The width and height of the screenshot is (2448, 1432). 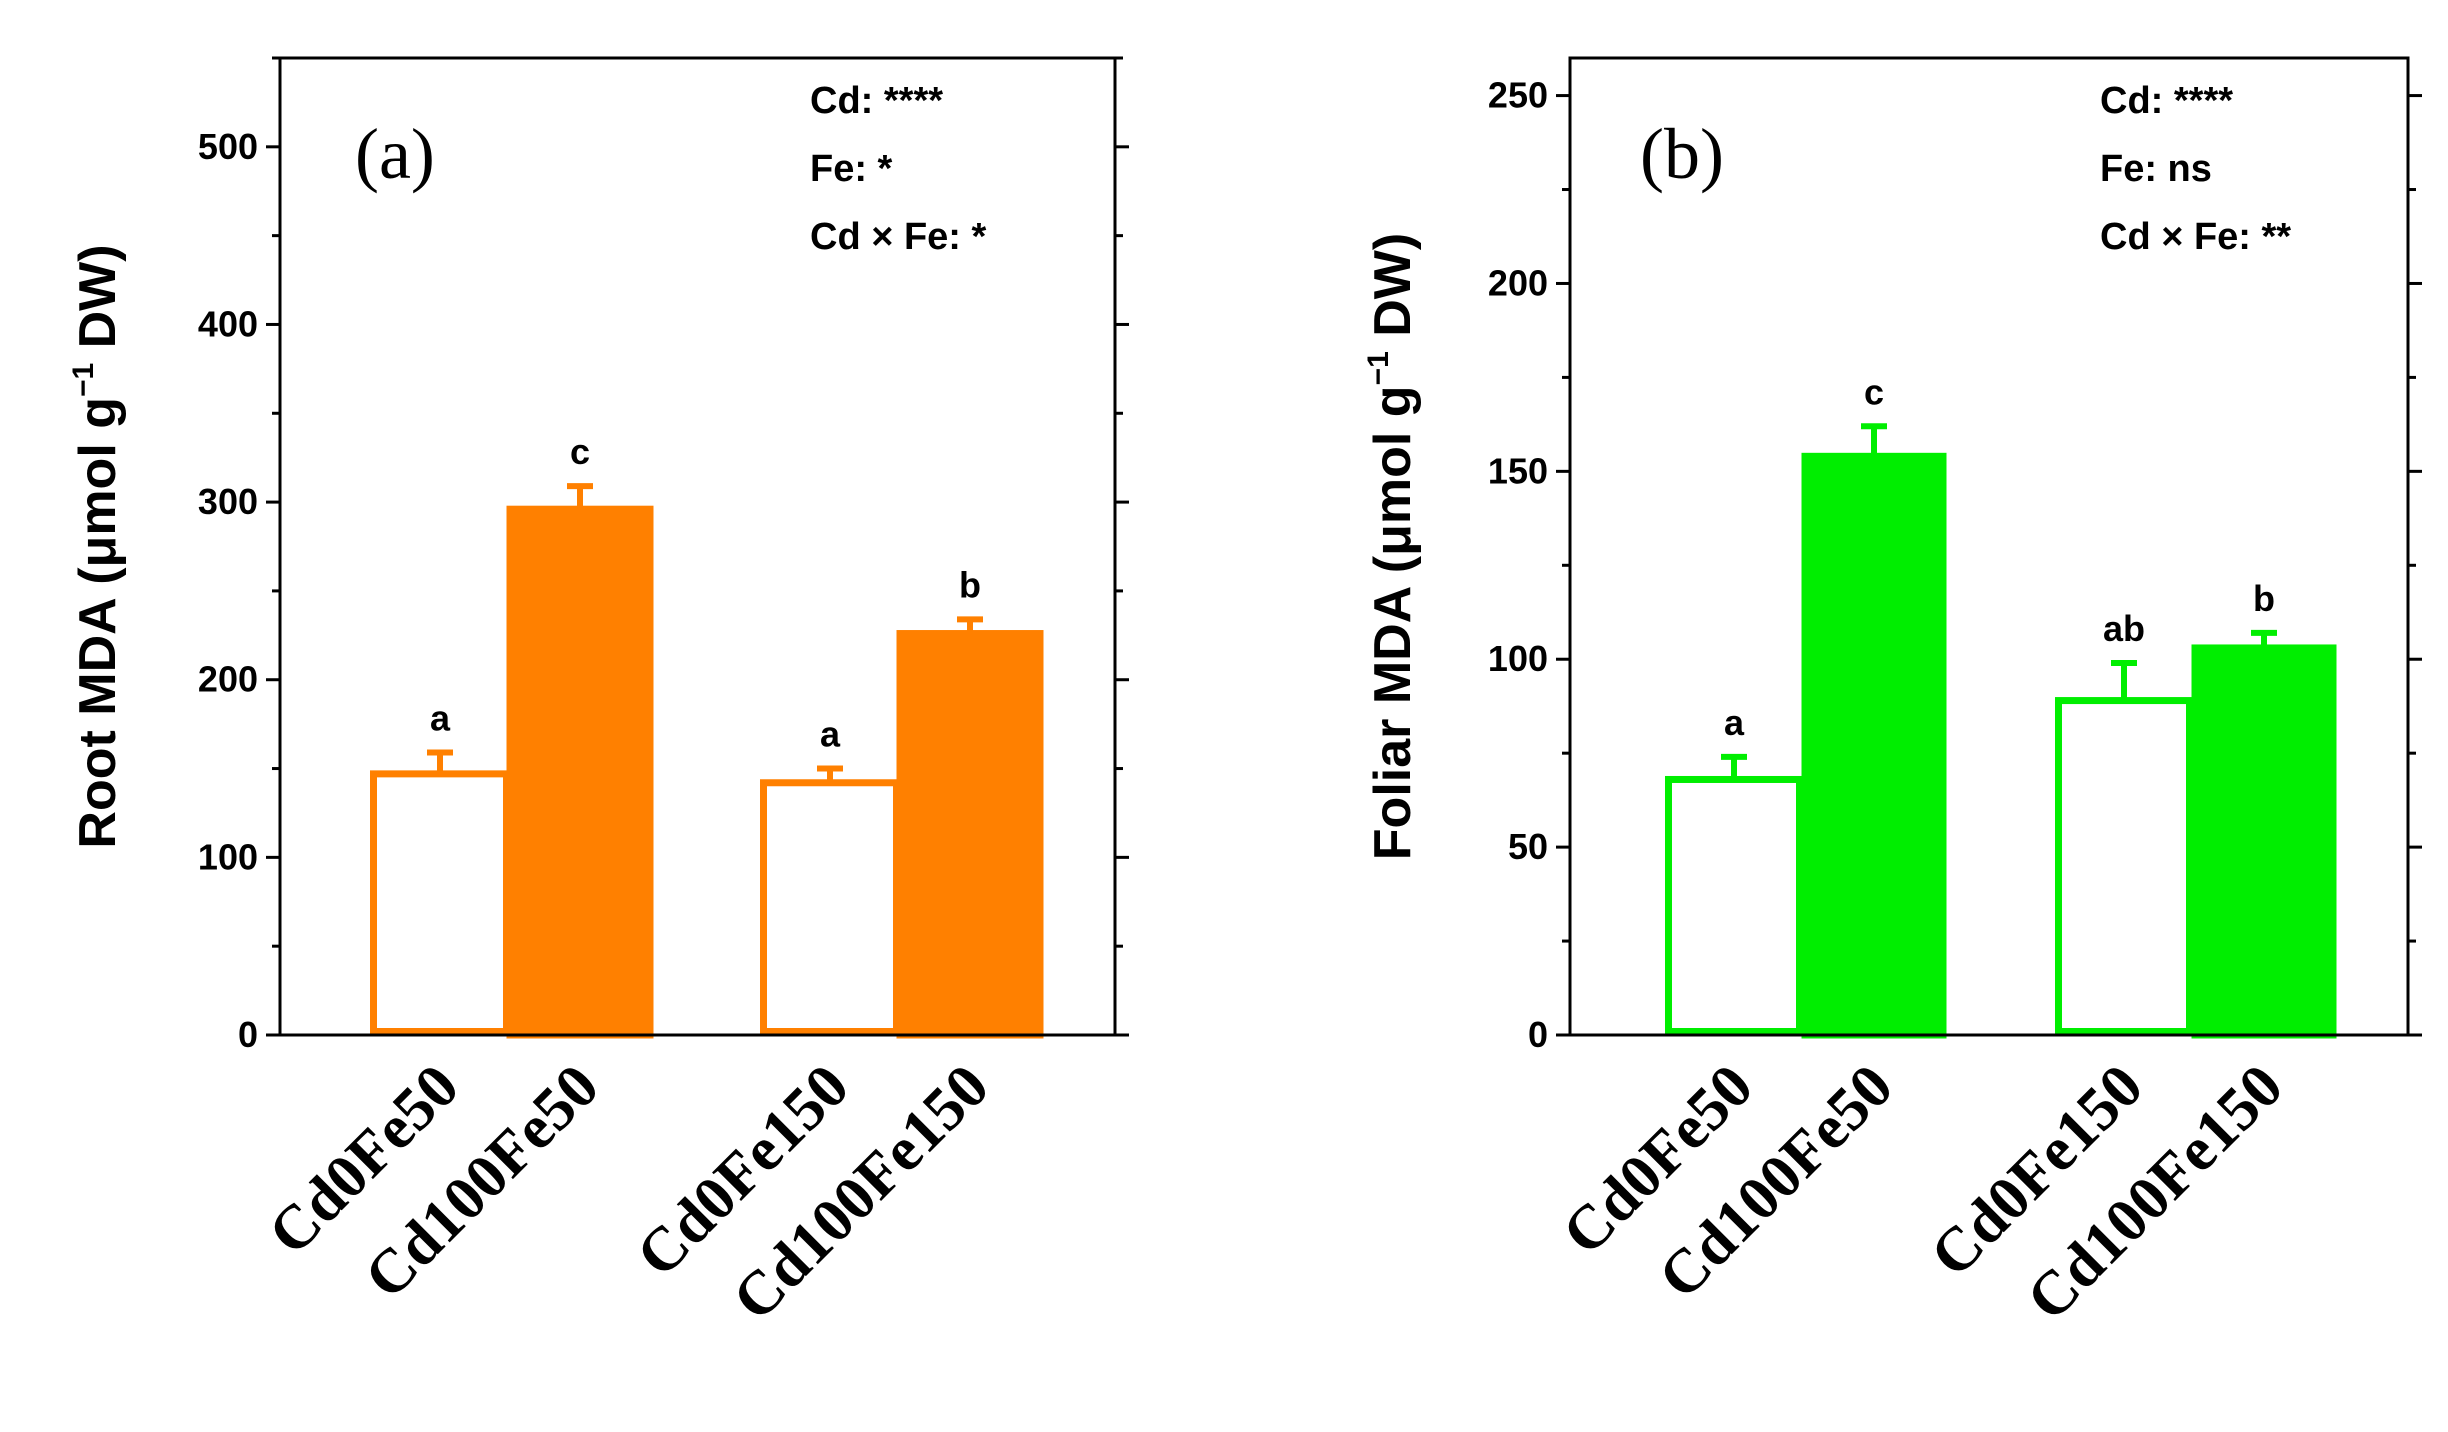 What do you see at coordinates (830, 734) in the screenshot?
I see `significance-letter-Cd0Fe150: a` at bounding box center [830, 734].